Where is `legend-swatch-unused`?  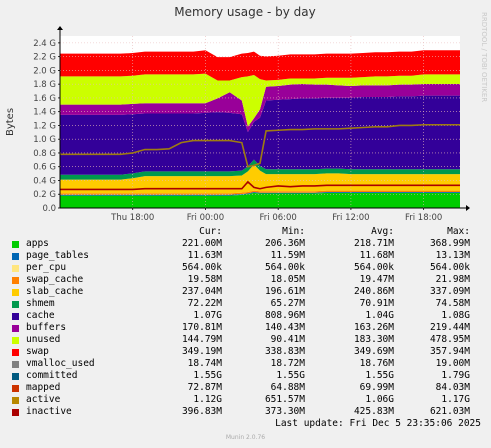
legend-swatch-unused is located at coordinates (15, 340).